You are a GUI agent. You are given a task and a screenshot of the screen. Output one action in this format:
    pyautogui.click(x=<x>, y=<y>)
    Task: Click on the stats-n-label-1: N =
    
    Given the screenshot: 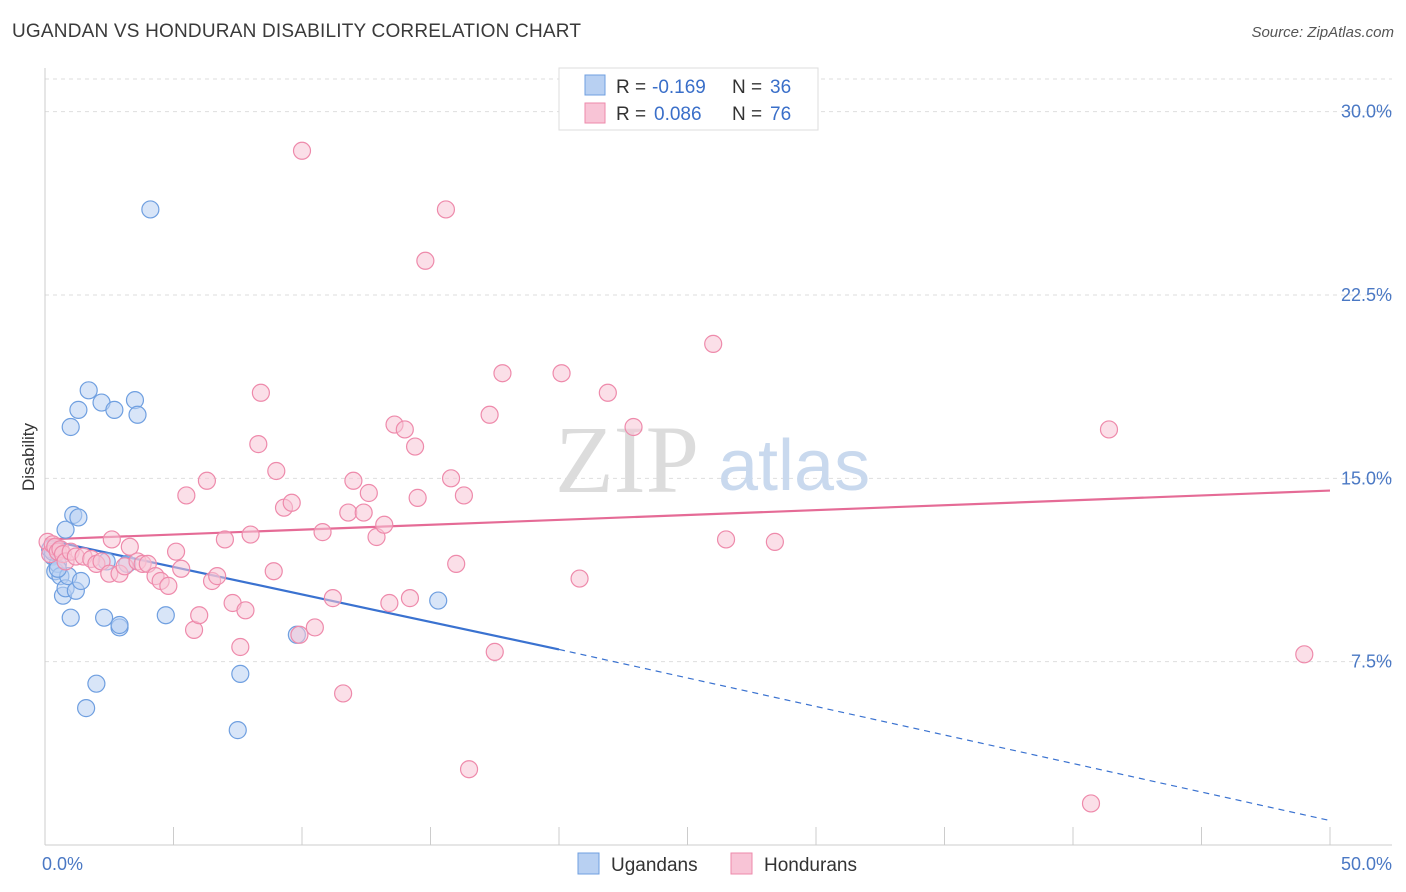 What is the action you would take?
    pyautogui.click(x=747, y=87)
    